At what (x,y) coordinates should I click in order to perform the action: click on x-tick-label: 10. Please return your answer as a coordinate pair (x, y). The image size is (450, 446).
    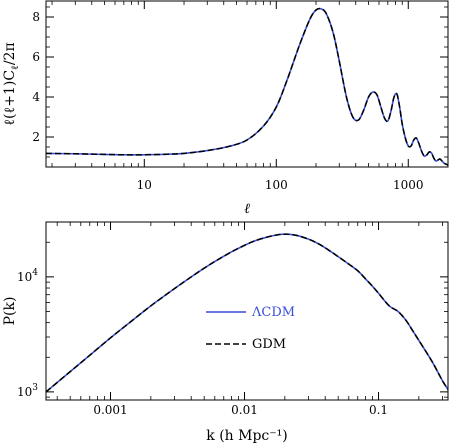
    Looking at the image, I should click on (144, 185).